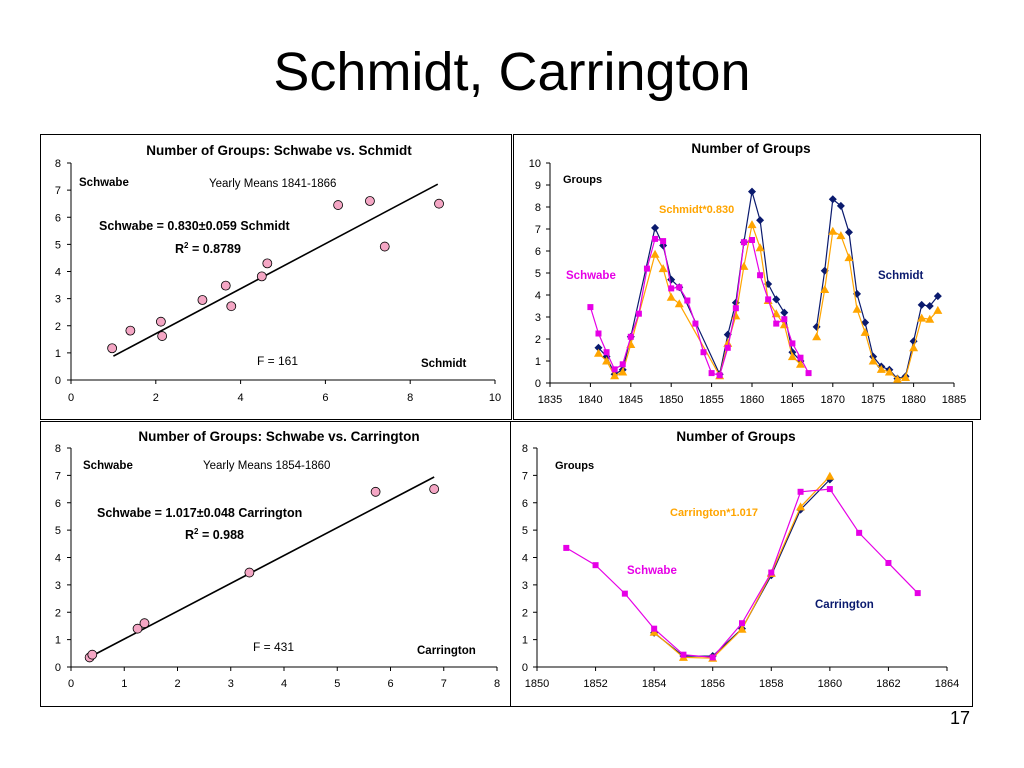  Describe the element at coordinates (877, 305) in the screenshot. I see `series-line` at that location.